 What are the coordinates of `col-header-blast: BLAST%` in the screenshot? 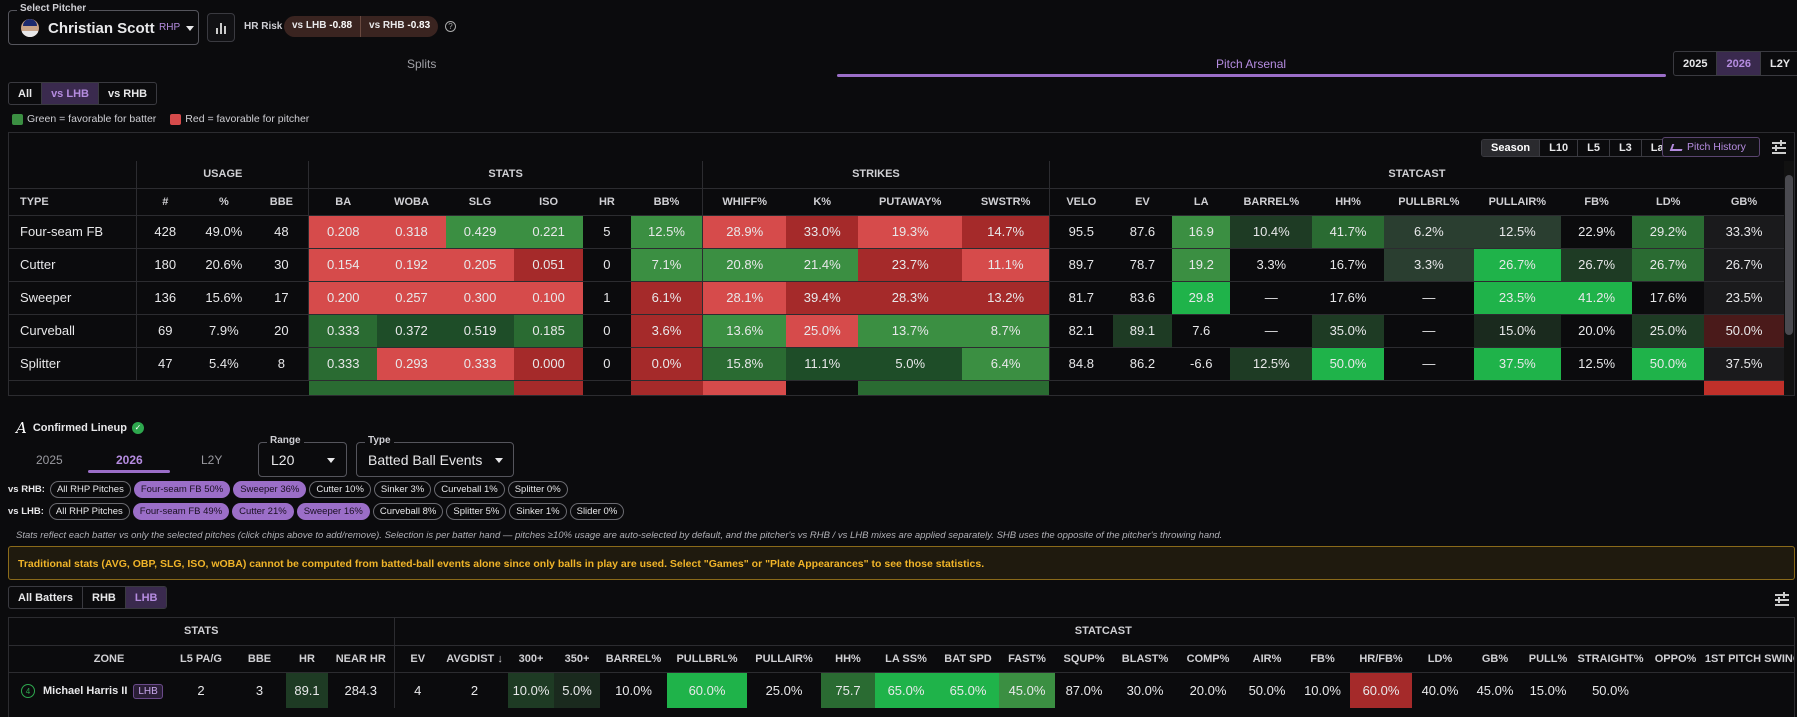 It's located at (1145, 659).